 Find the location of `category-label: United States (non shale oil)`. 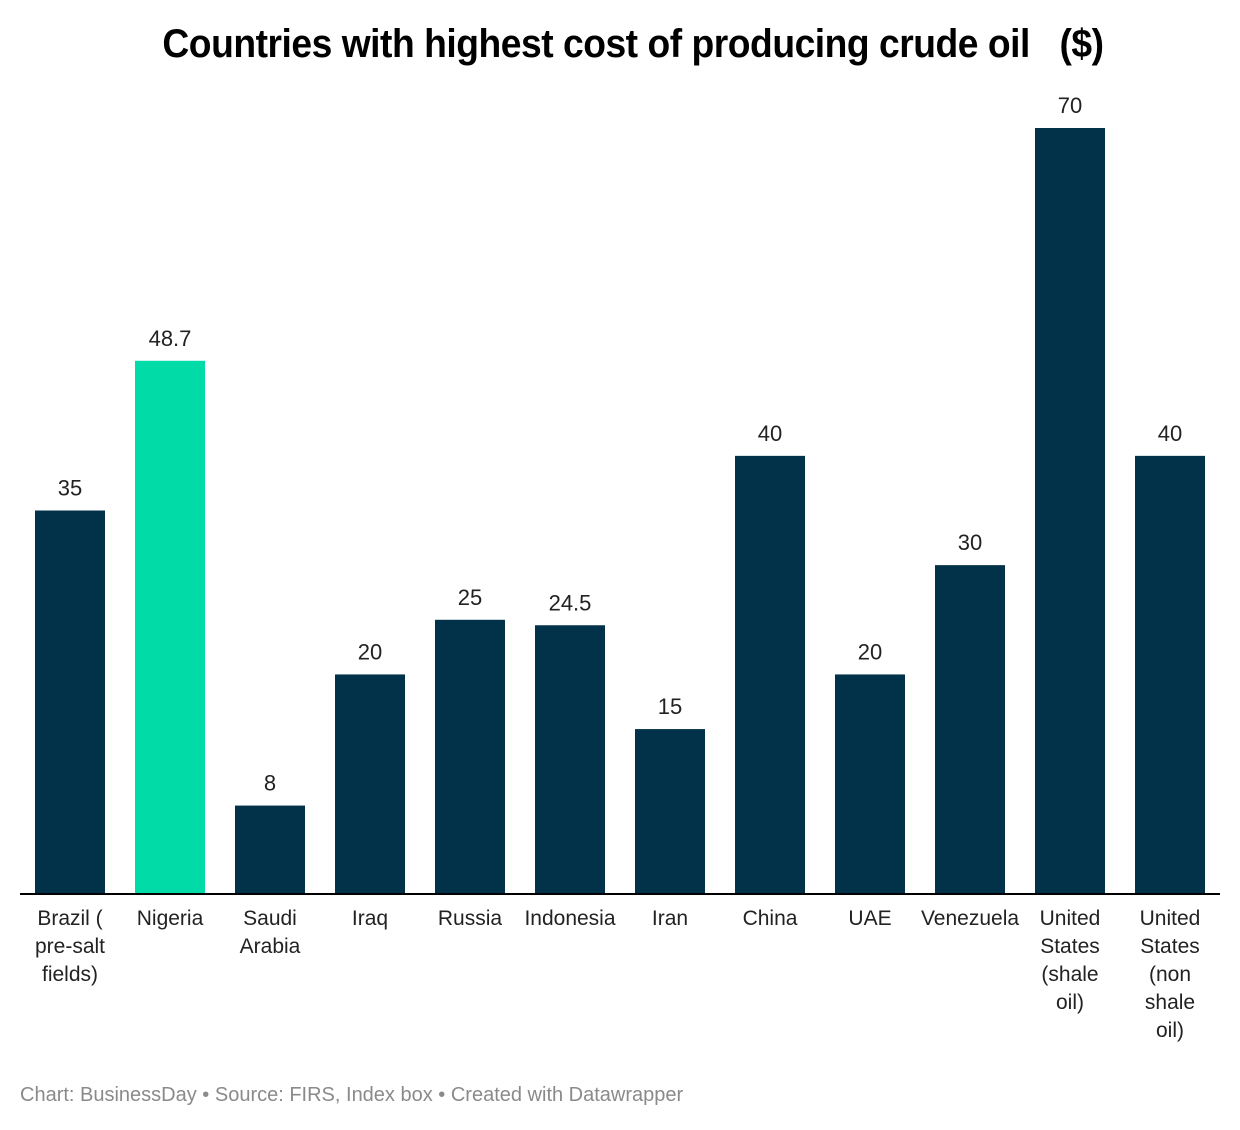

category-label: United States (non shale oil) is located at coordinates (1170, 974).